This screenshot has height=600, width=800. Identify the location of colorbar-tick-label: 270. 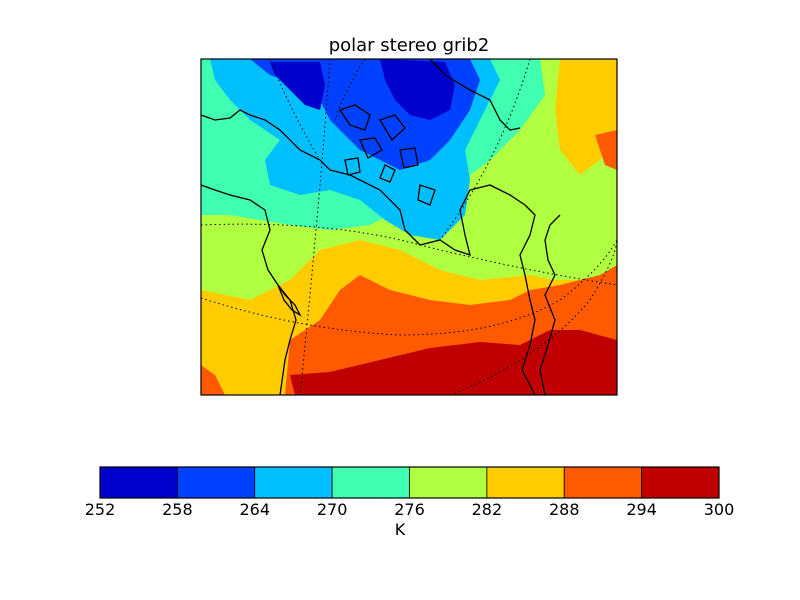
(332, 509).